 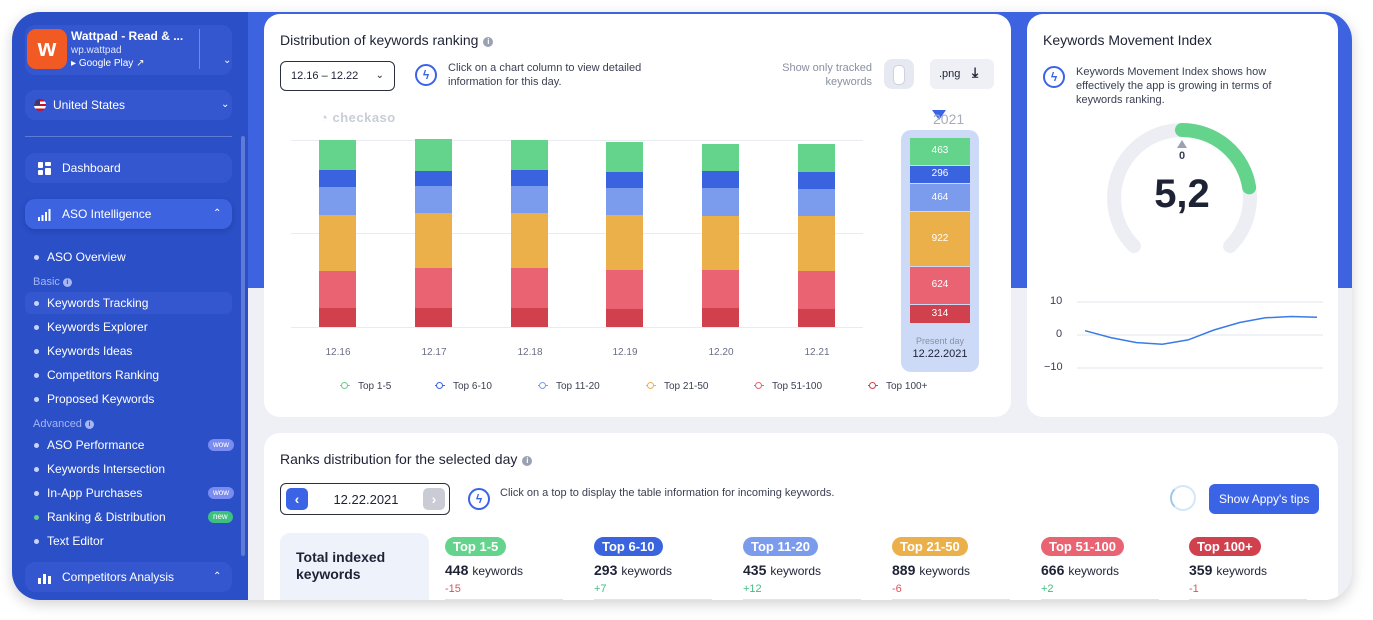 What do you see at coordinates (949, 119) in the screenshot?
I see `year-label: 2021` at bounding box center [949, 119].